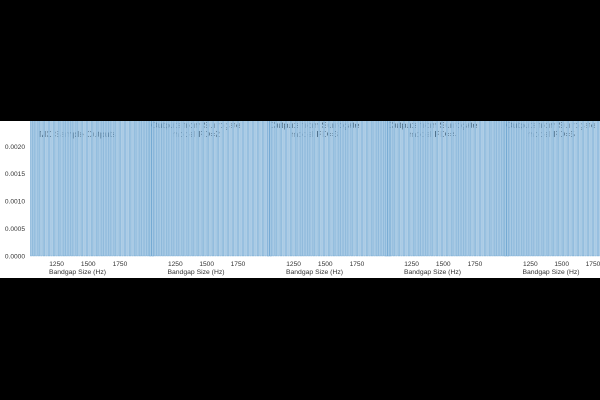 This screenshot has height=400, width=600. Describe the element at coordinates (15, 256) in the screenshot. I see `y-tick-label: 0.0000` at that location.